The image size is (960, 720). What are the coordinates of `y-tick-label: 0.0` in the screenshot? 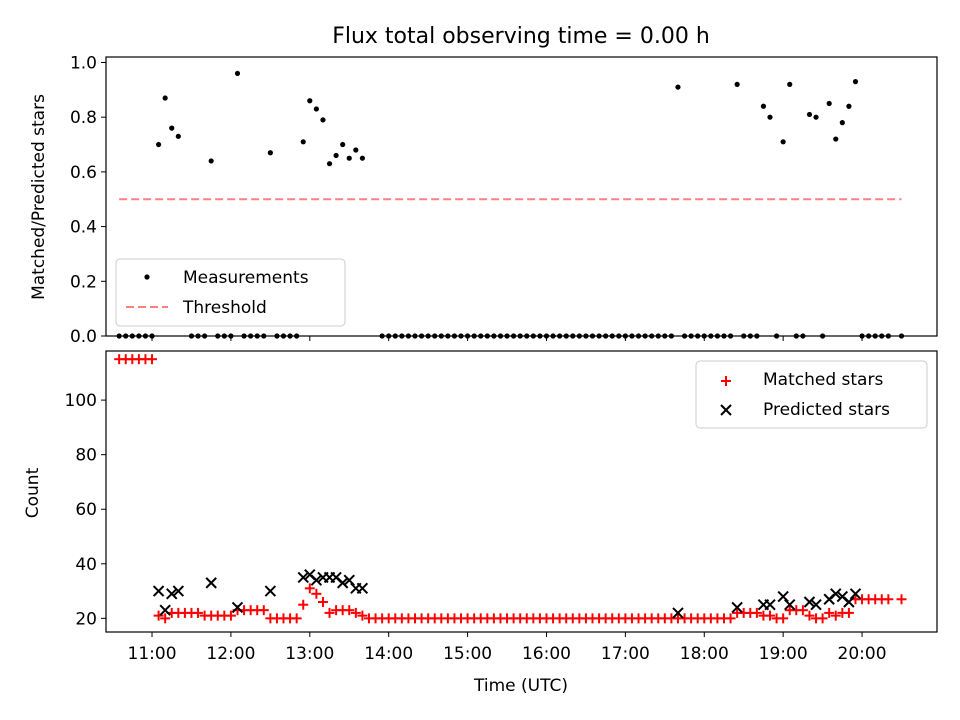 It's located at (83, 337).